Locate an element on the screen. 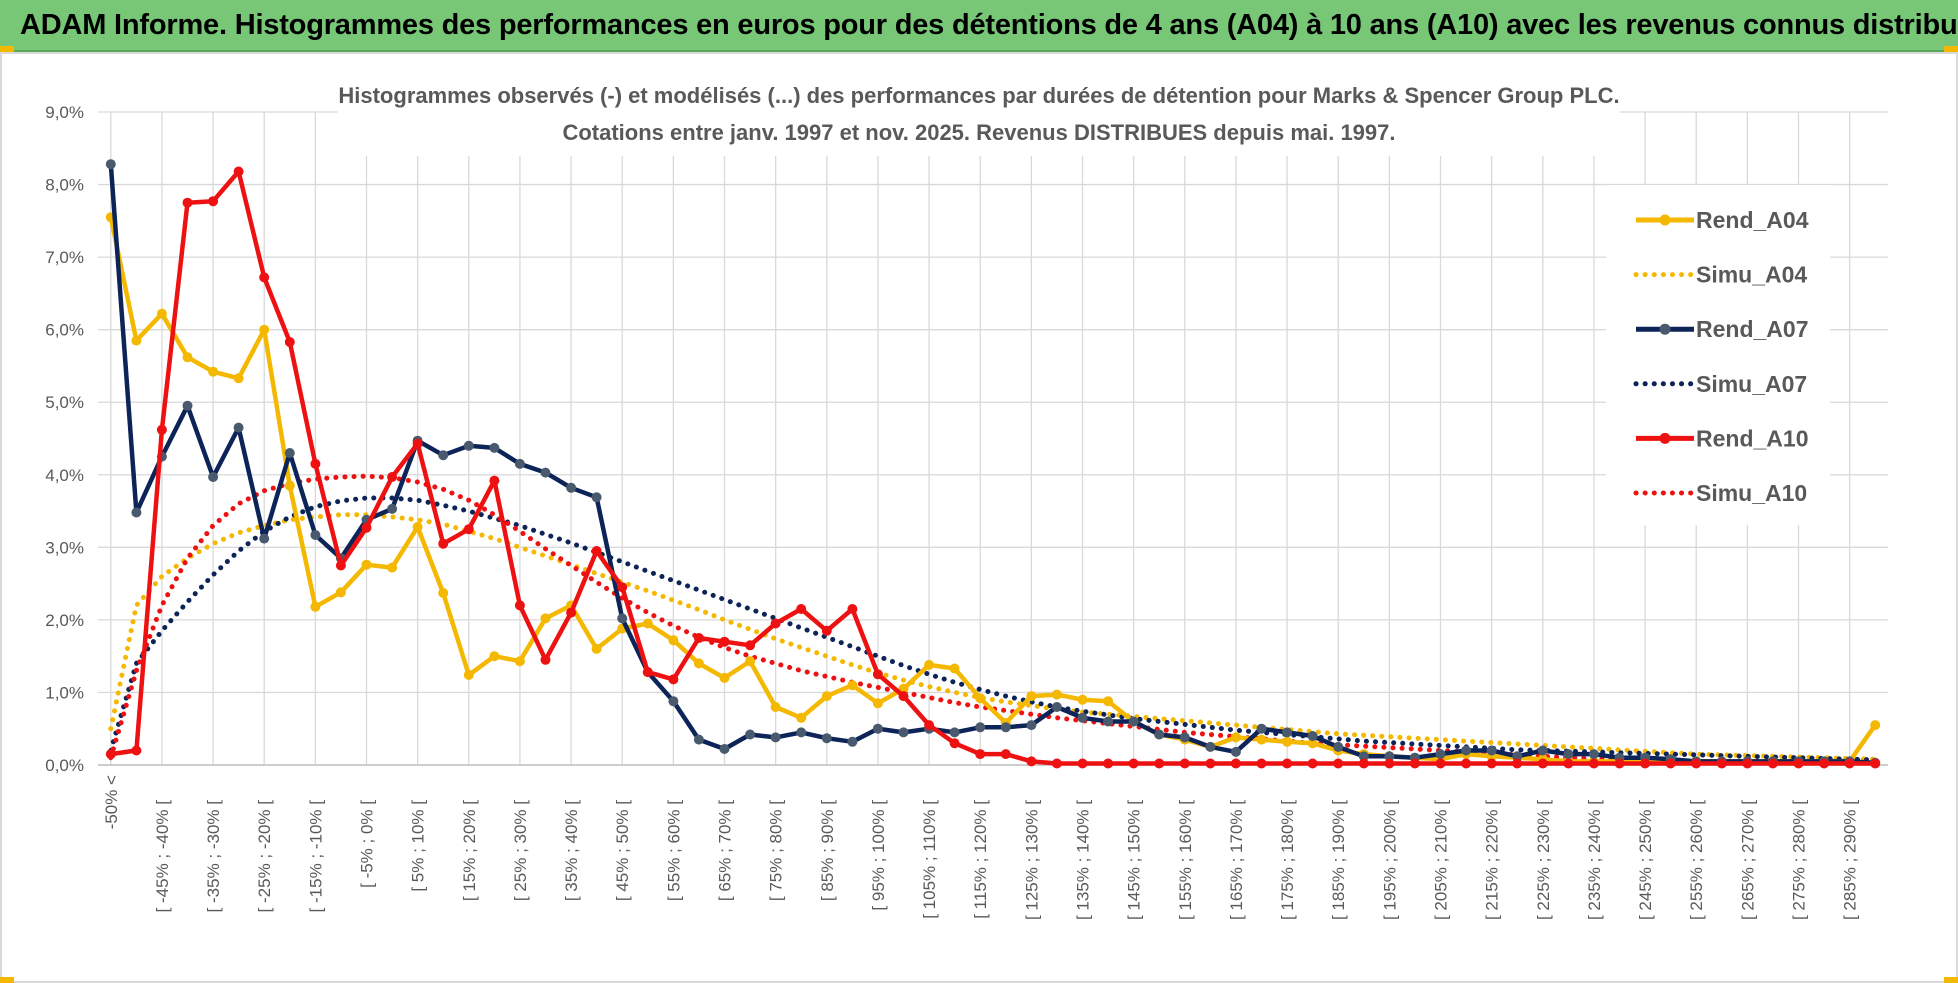  x-tick-label: [ -45% ; -40% [ is located at coordinates (162, 856).